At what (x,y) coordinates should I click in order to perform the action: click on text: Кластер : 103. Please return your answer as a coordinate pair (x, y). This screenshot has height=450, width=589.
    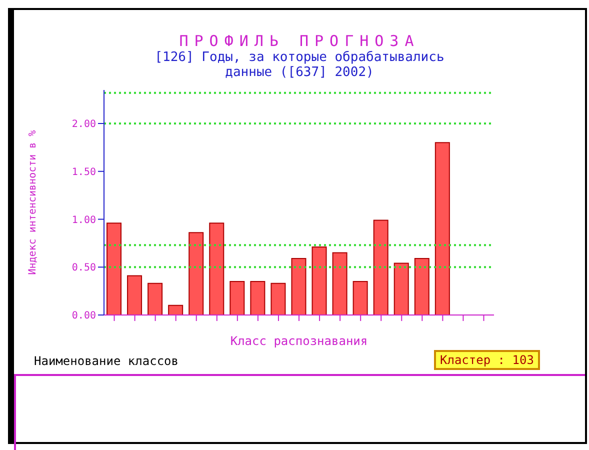
    Looking at the image, I should click on (487, 360).